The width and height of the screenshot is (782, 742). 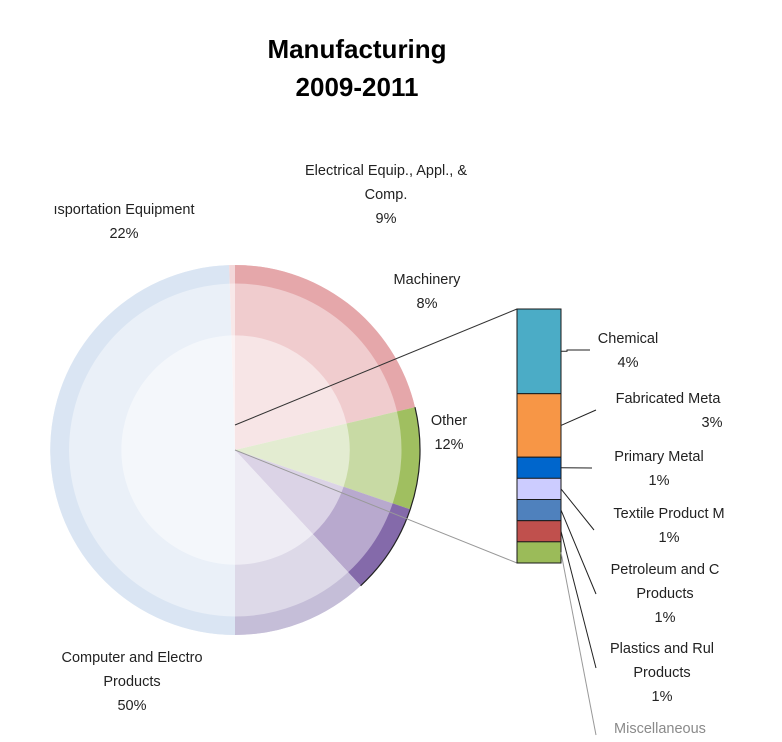 I want to click on breakdown-label-petroleum-and-coal-products: Petroleum and C Products 1%, so click(x=665, y=594).